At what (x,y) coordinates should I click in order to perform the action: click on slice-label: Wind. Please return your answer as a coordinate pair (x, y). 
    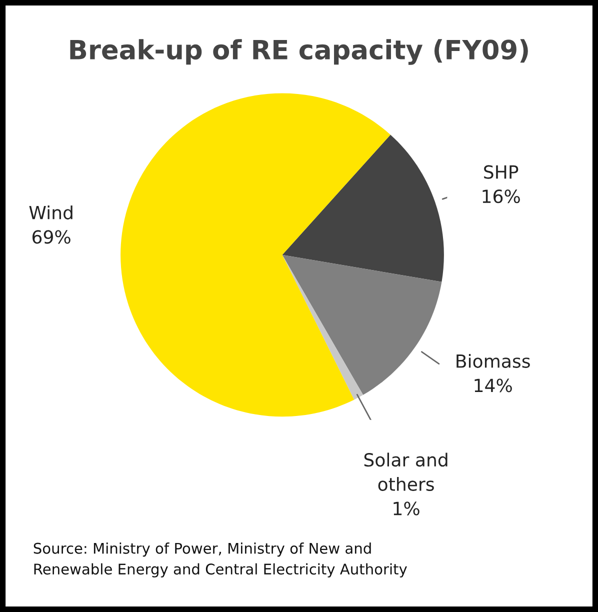
    Looking at the image, I should click on (50, 212).